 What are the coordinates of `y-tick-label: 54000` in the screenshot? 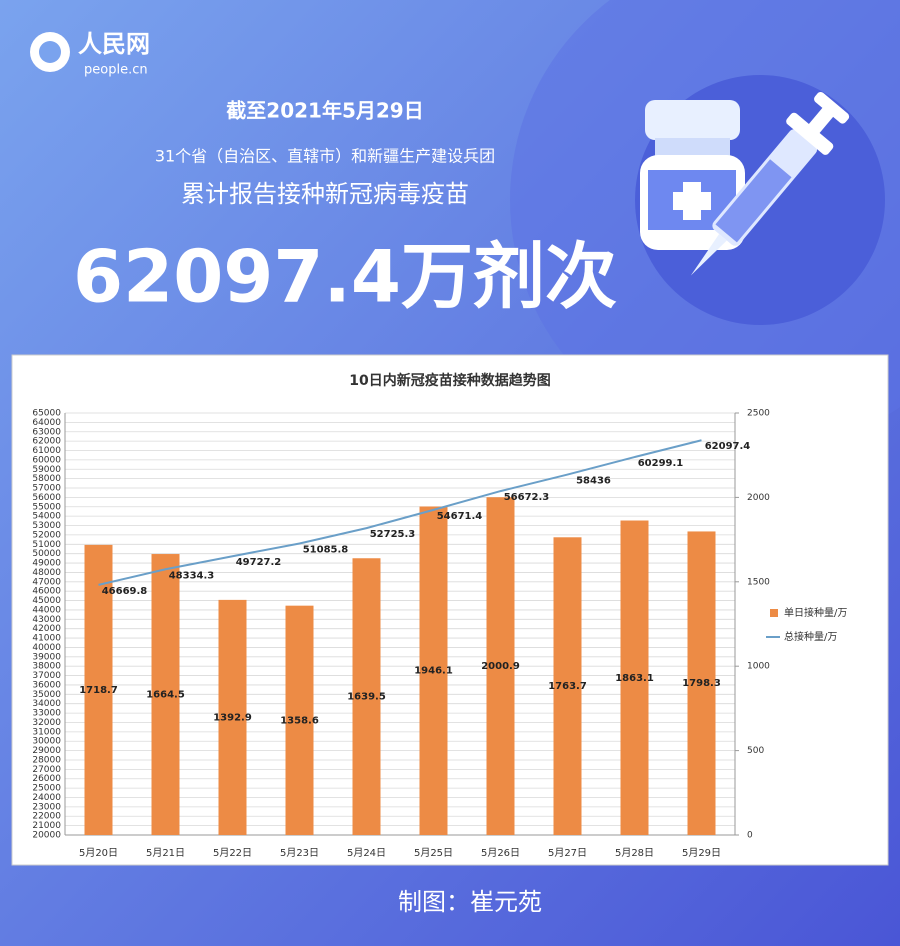 It's located at (46, 517).